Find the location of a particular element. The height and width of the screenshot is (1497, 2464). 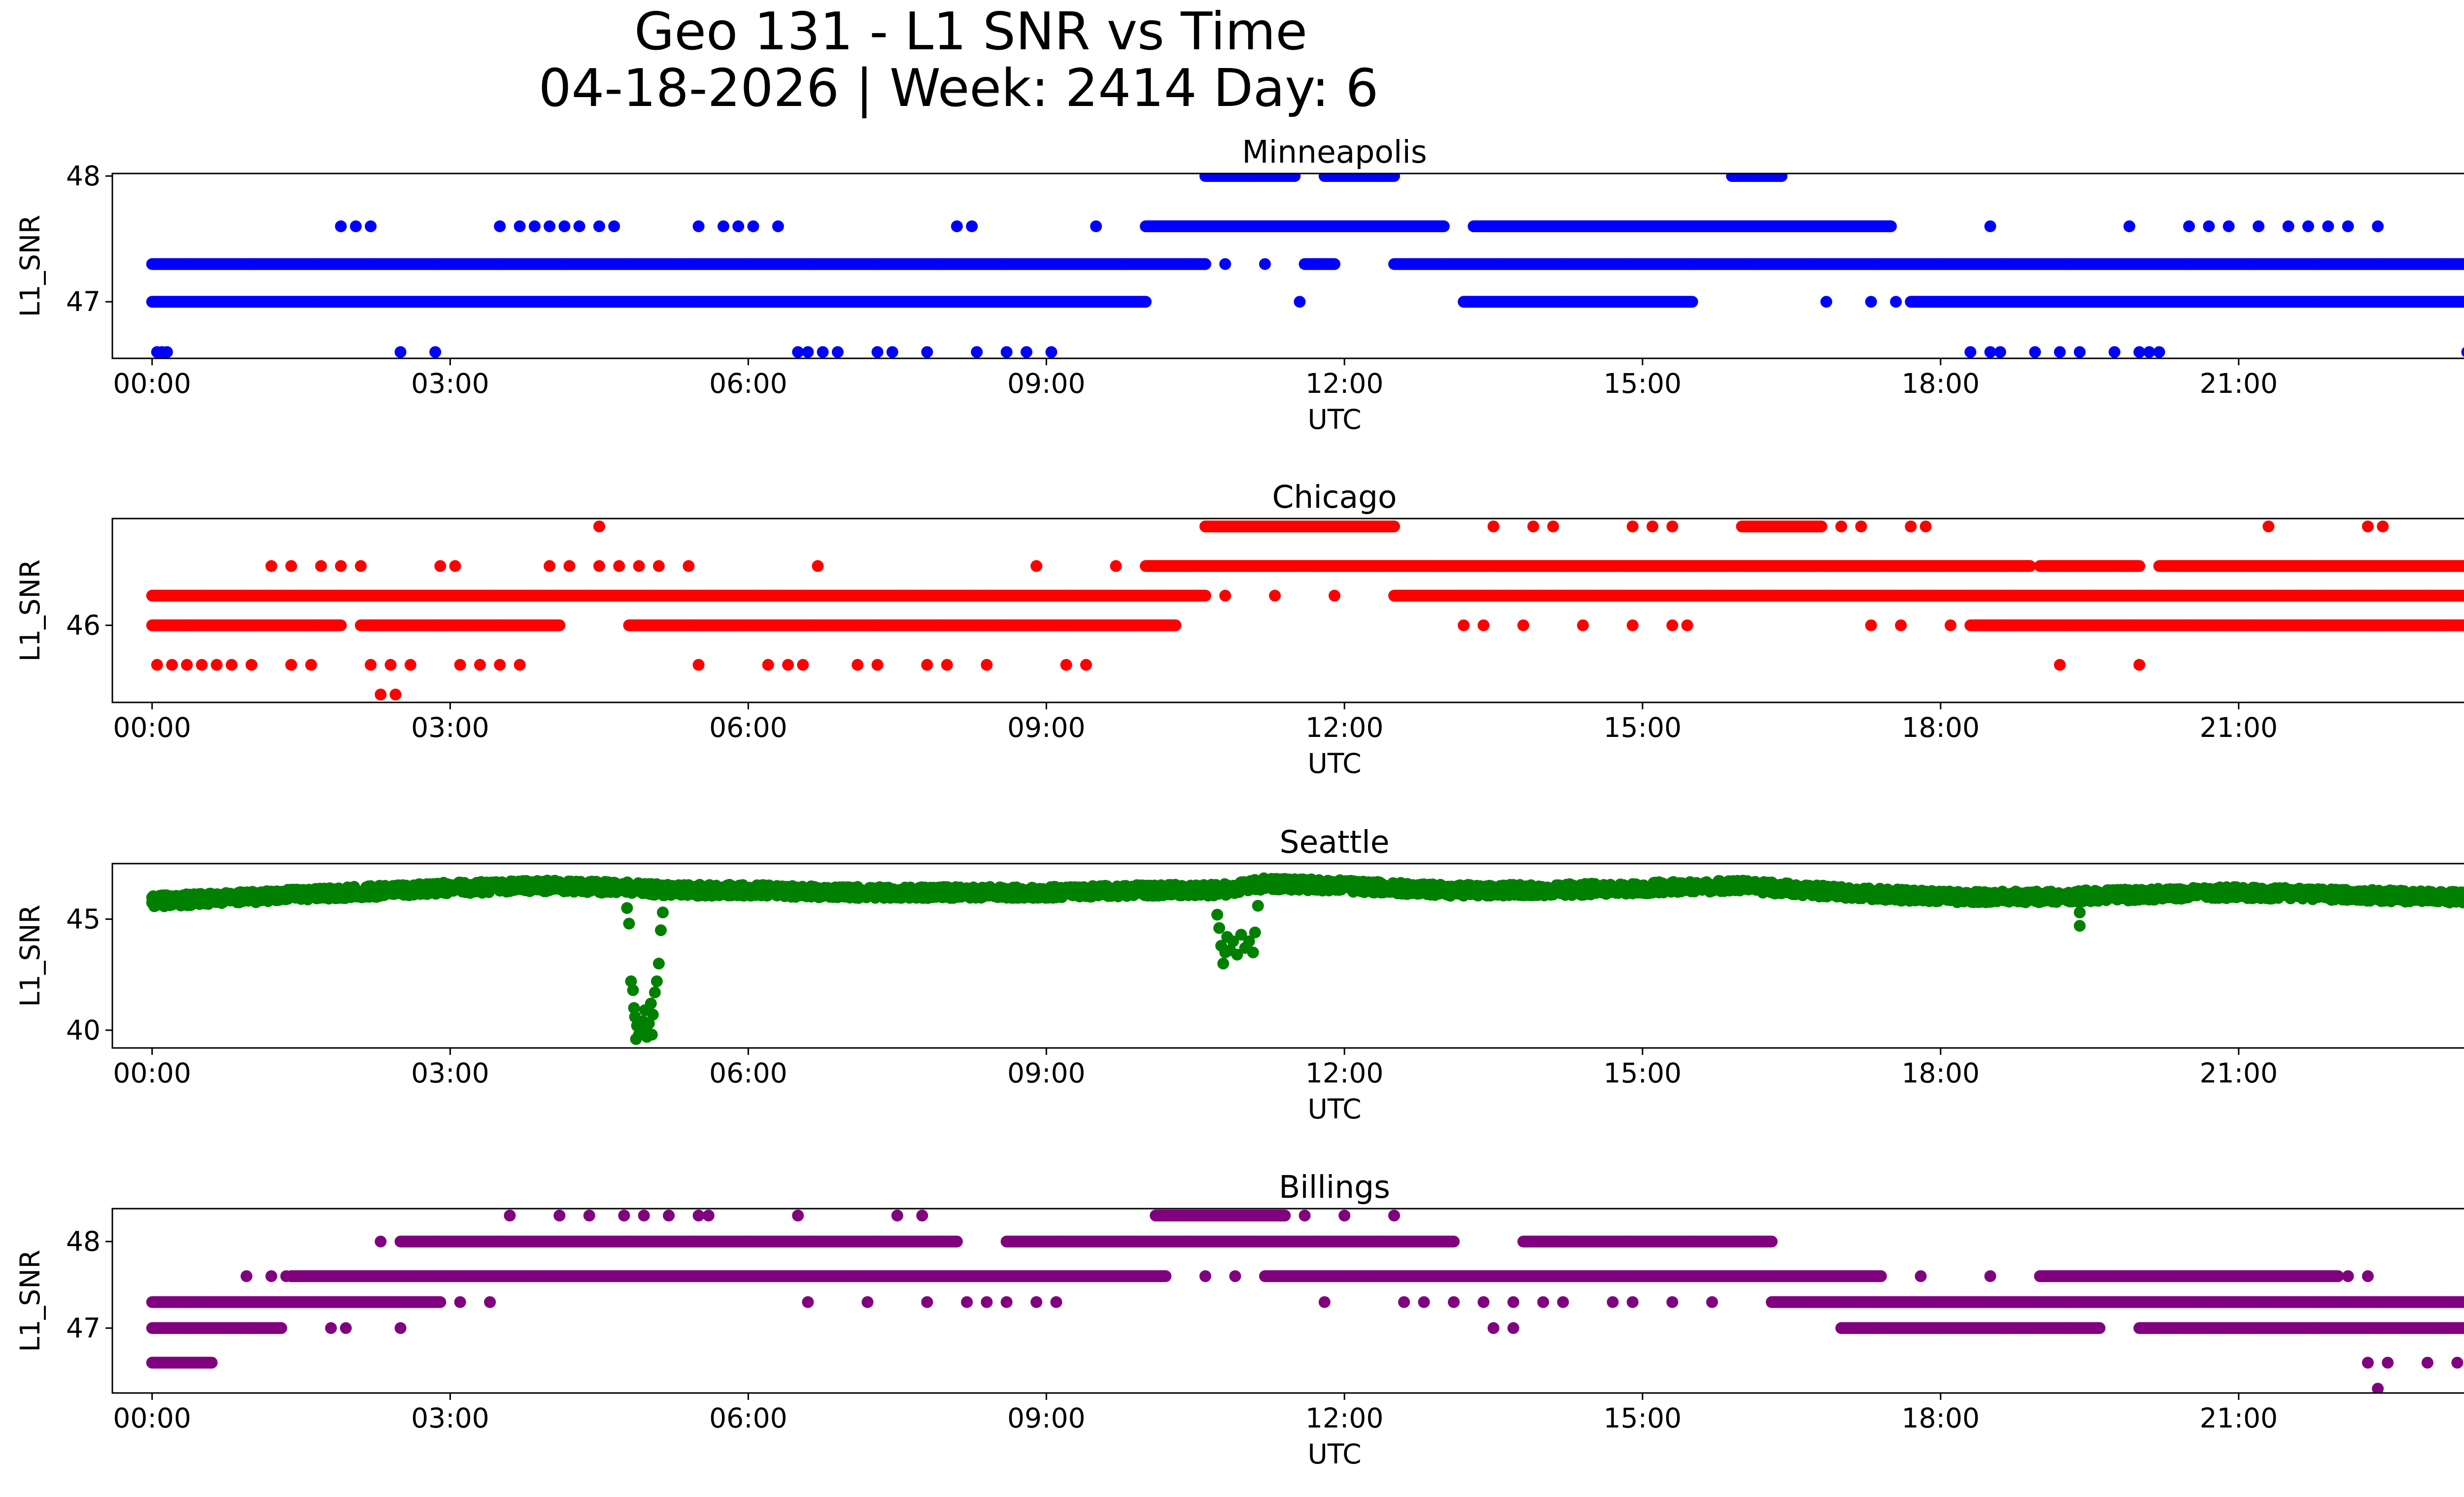

figure-title-line1: Geo 131 - L1 SNR vs Time is located at coordinates (970, 31).